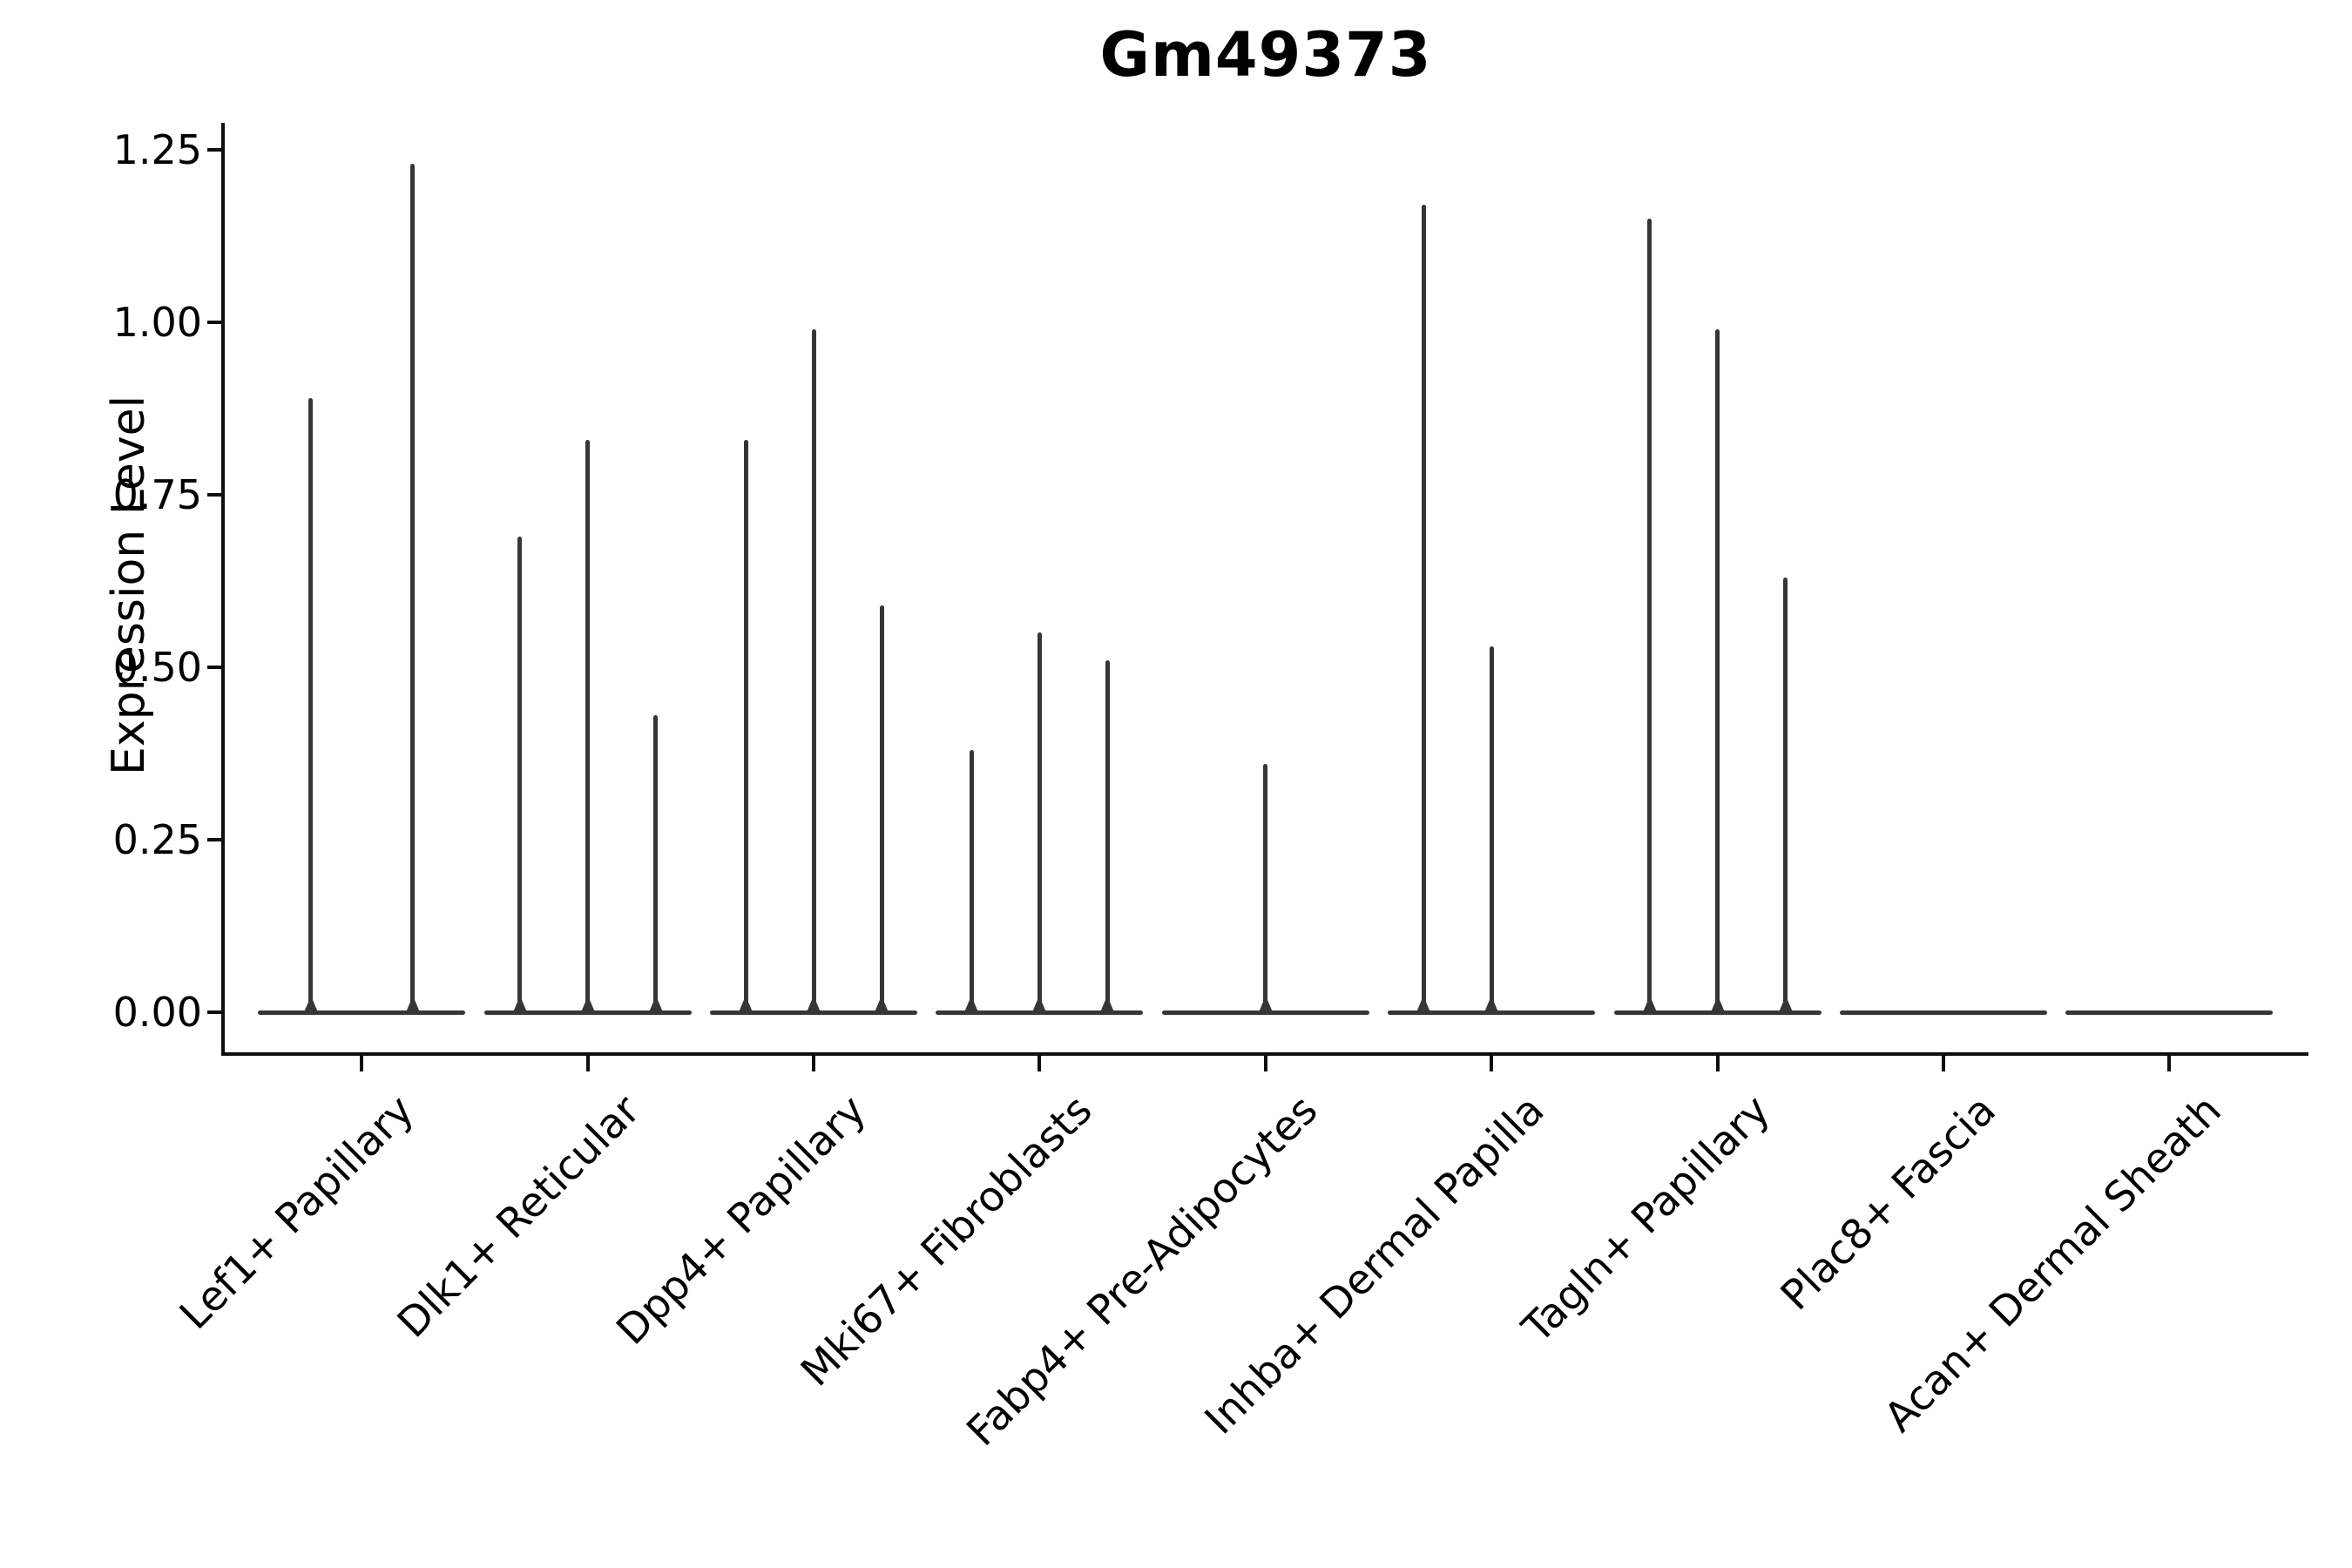 The image size is (2352, 1568). What do you see at coordinates (297, 1212) in the screenshot?
I see `x-tick-label: Lef1+ Papillary` at bounding box center [297, 1212].